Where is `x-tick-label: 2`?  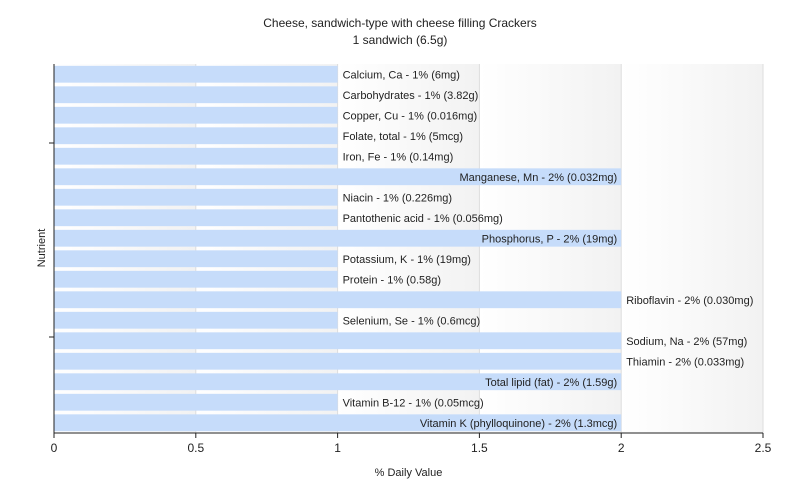 x-tick-label: 2 is located at coordinates (621, 448).